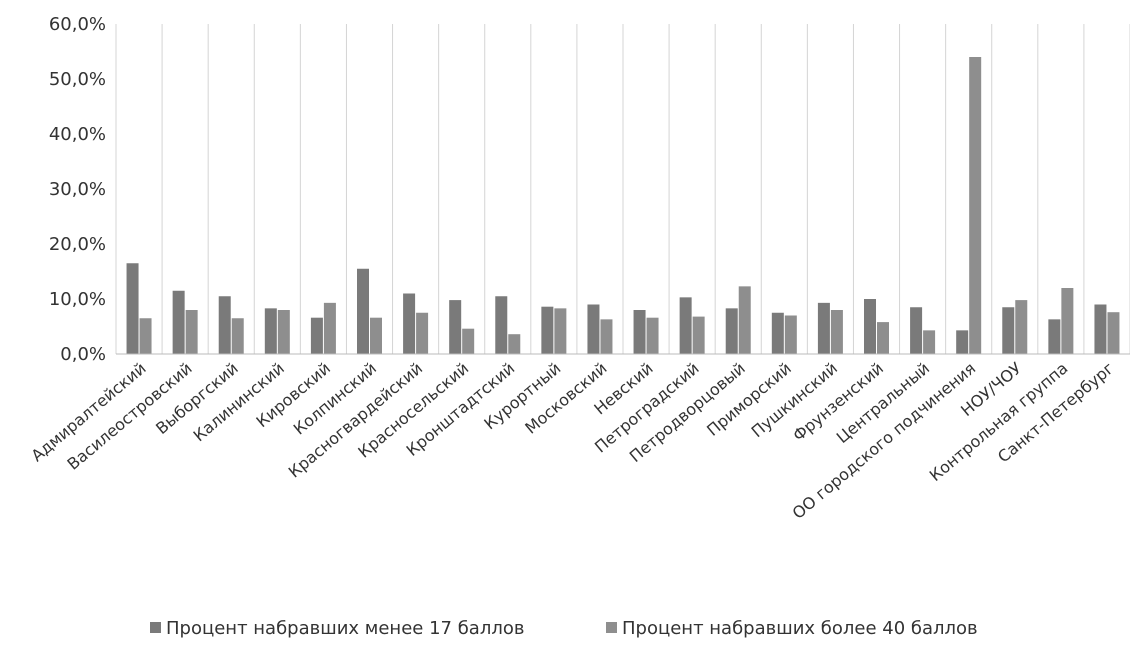  Describe the element at coordinates (83, 354) in the screenshot. I see `y-tick-label: 0,0%` at that location.